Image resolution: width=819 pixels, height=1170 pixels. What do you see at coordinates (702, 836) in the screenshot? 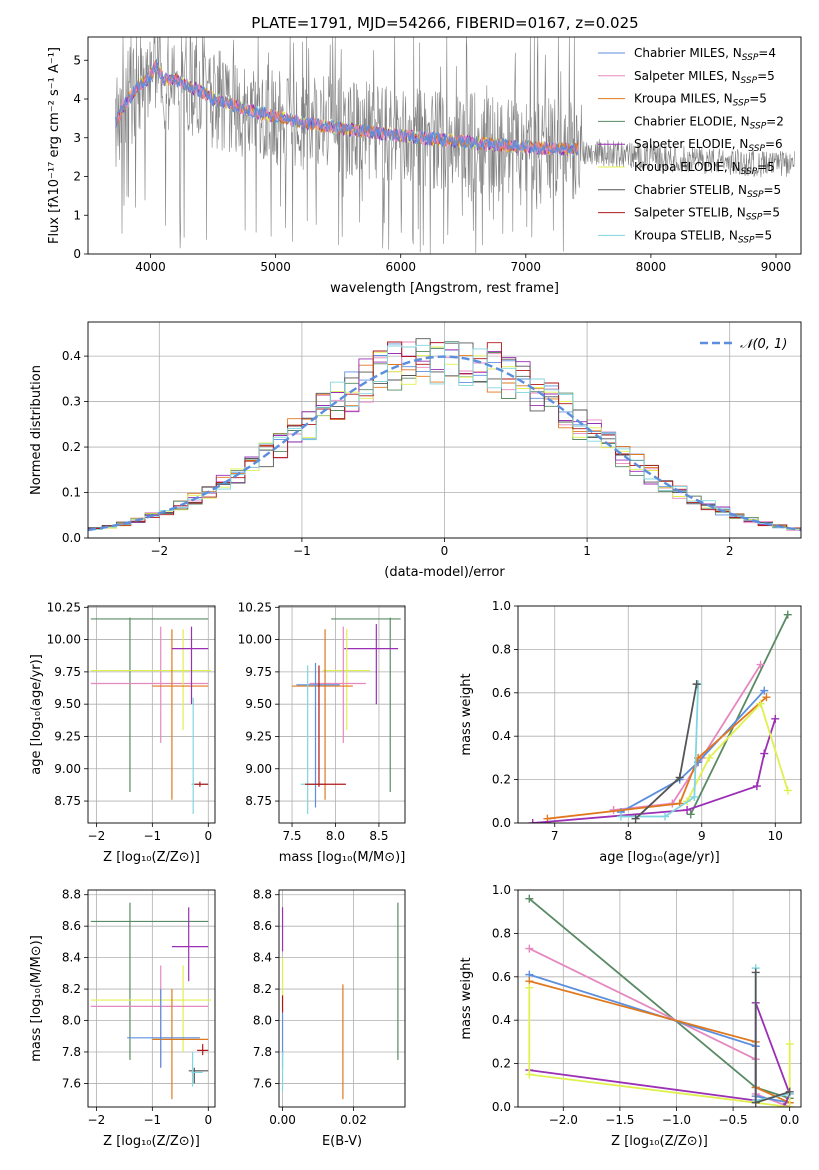
I see `x-tick-label: 9` at bounding box center [702, 836].